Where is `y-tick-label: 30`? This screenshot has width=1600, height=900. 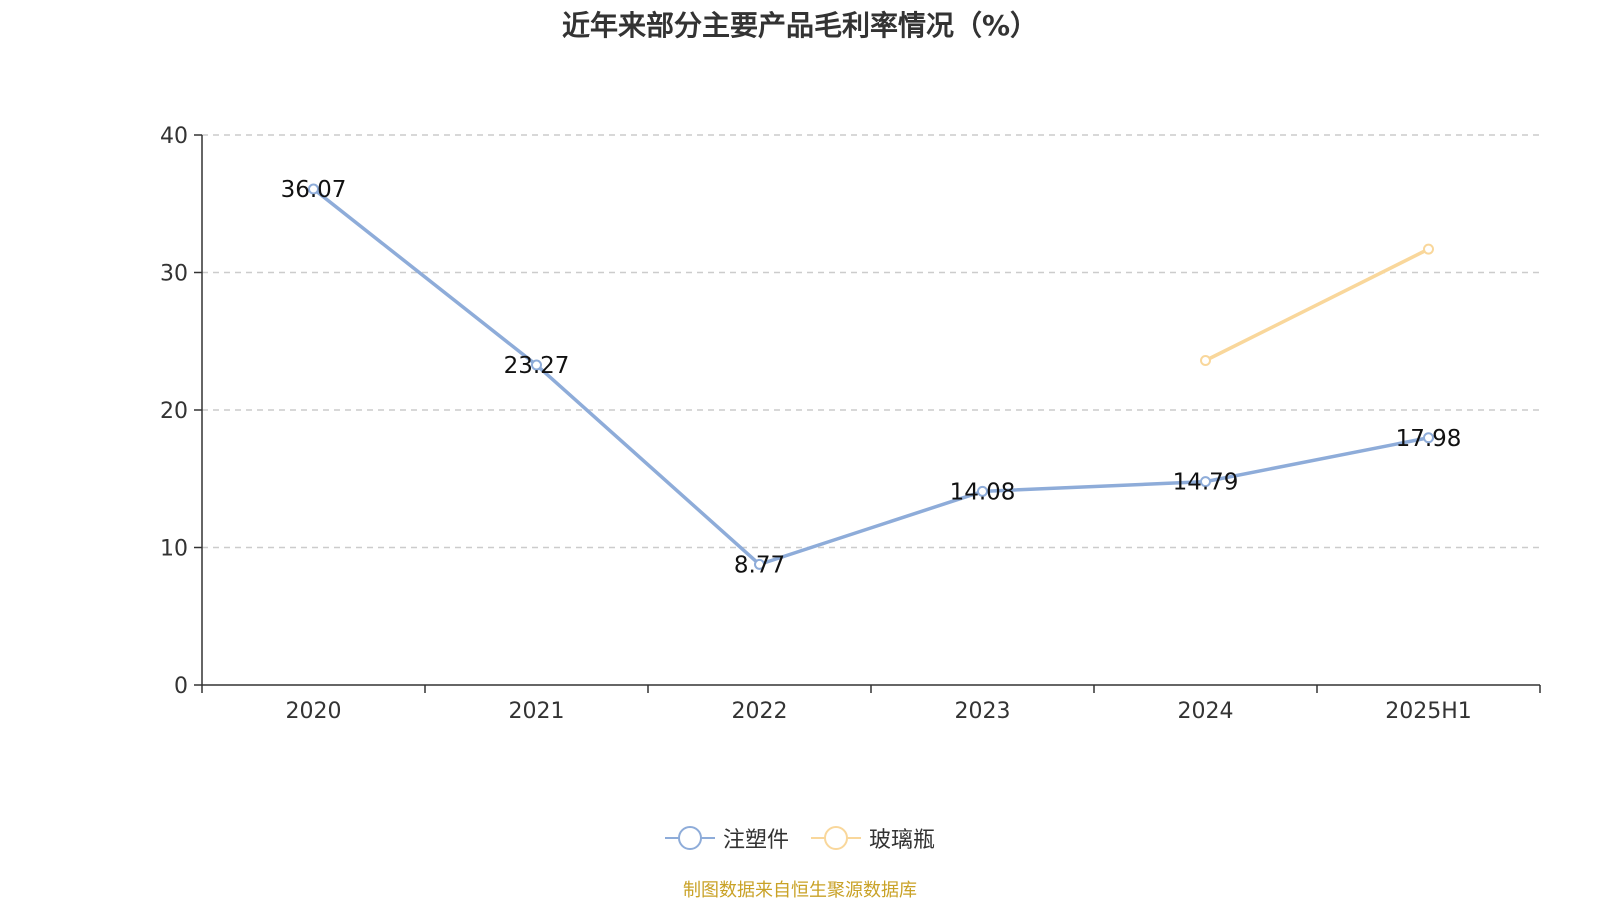
y-tick-label: 30 is located at coordinates (174, 274).